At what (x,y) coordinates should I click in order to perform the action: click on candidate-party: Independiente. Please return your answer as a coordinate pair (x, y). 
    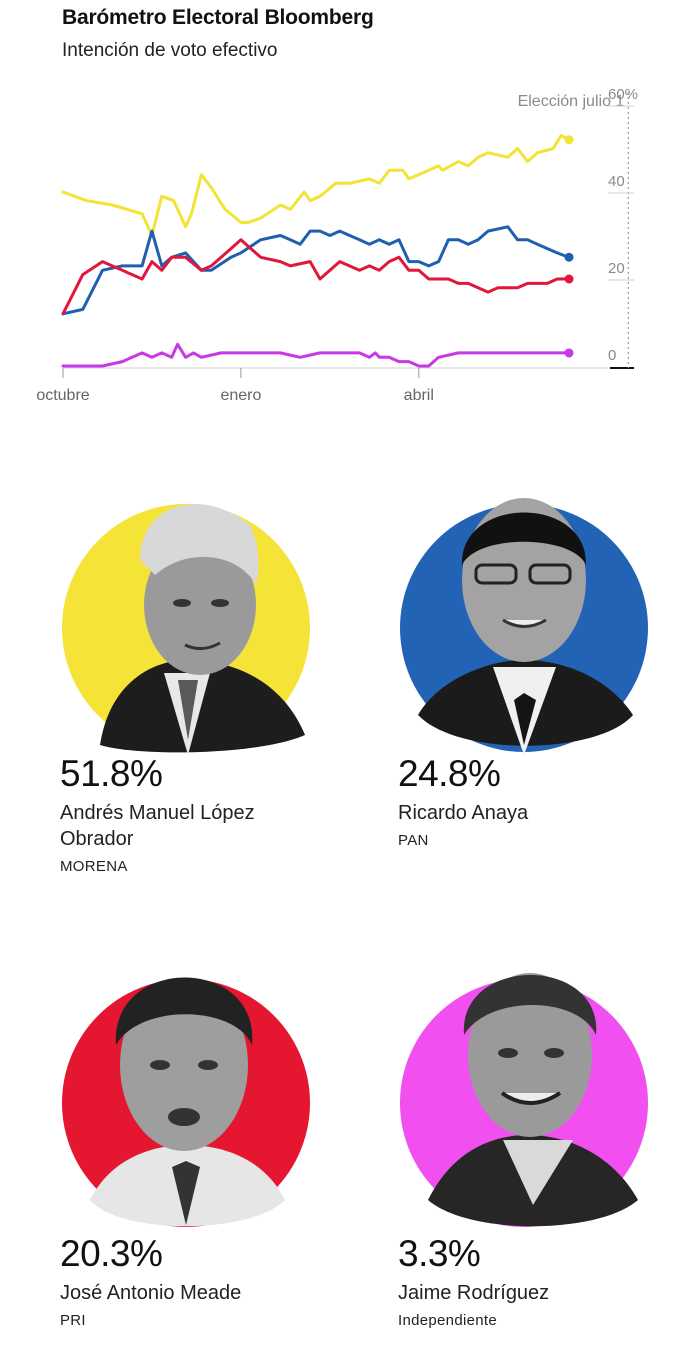
    Looking at the image, I should click on (447, 1320).